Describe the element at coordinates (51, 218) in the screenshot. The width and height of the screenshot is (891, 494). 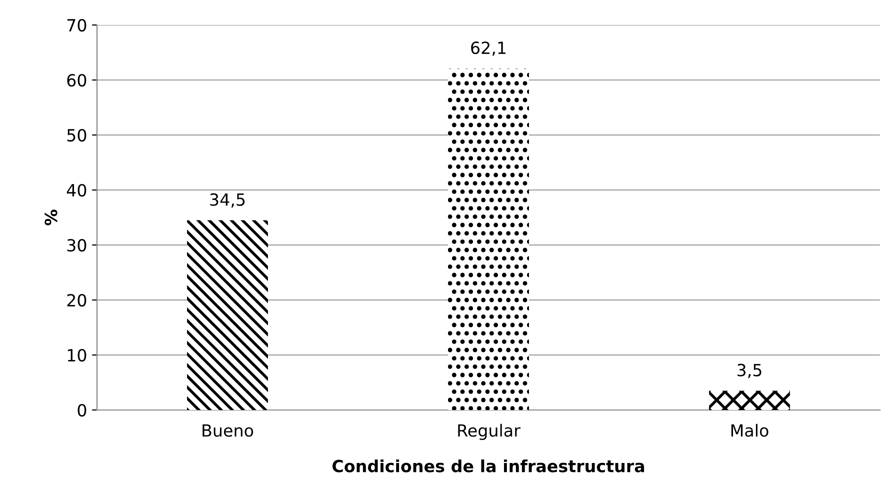
I see `y-axis-title: %` at that location.